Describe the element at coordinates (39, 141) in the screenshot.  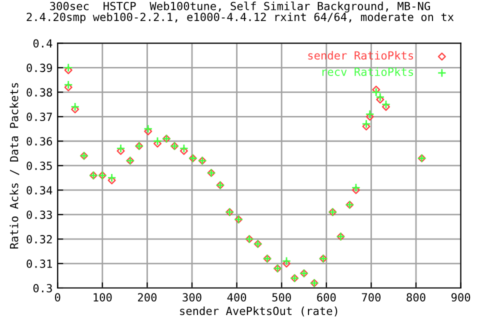
I see `y-tick-label: 0.36` at that location.